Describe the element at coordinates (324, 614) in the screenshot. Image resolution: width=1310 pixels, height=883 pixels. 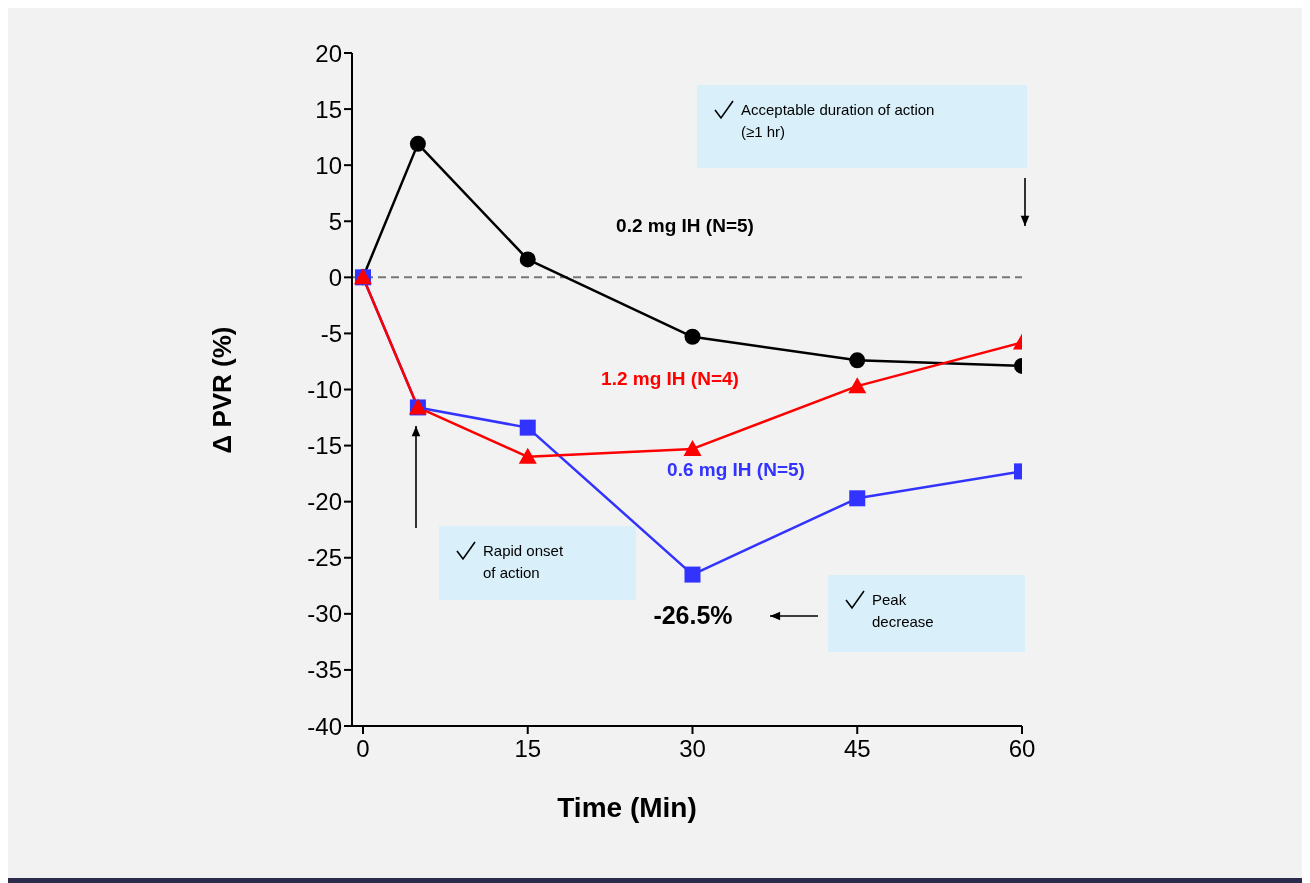
I see `y-tick-label: -30` at that location.